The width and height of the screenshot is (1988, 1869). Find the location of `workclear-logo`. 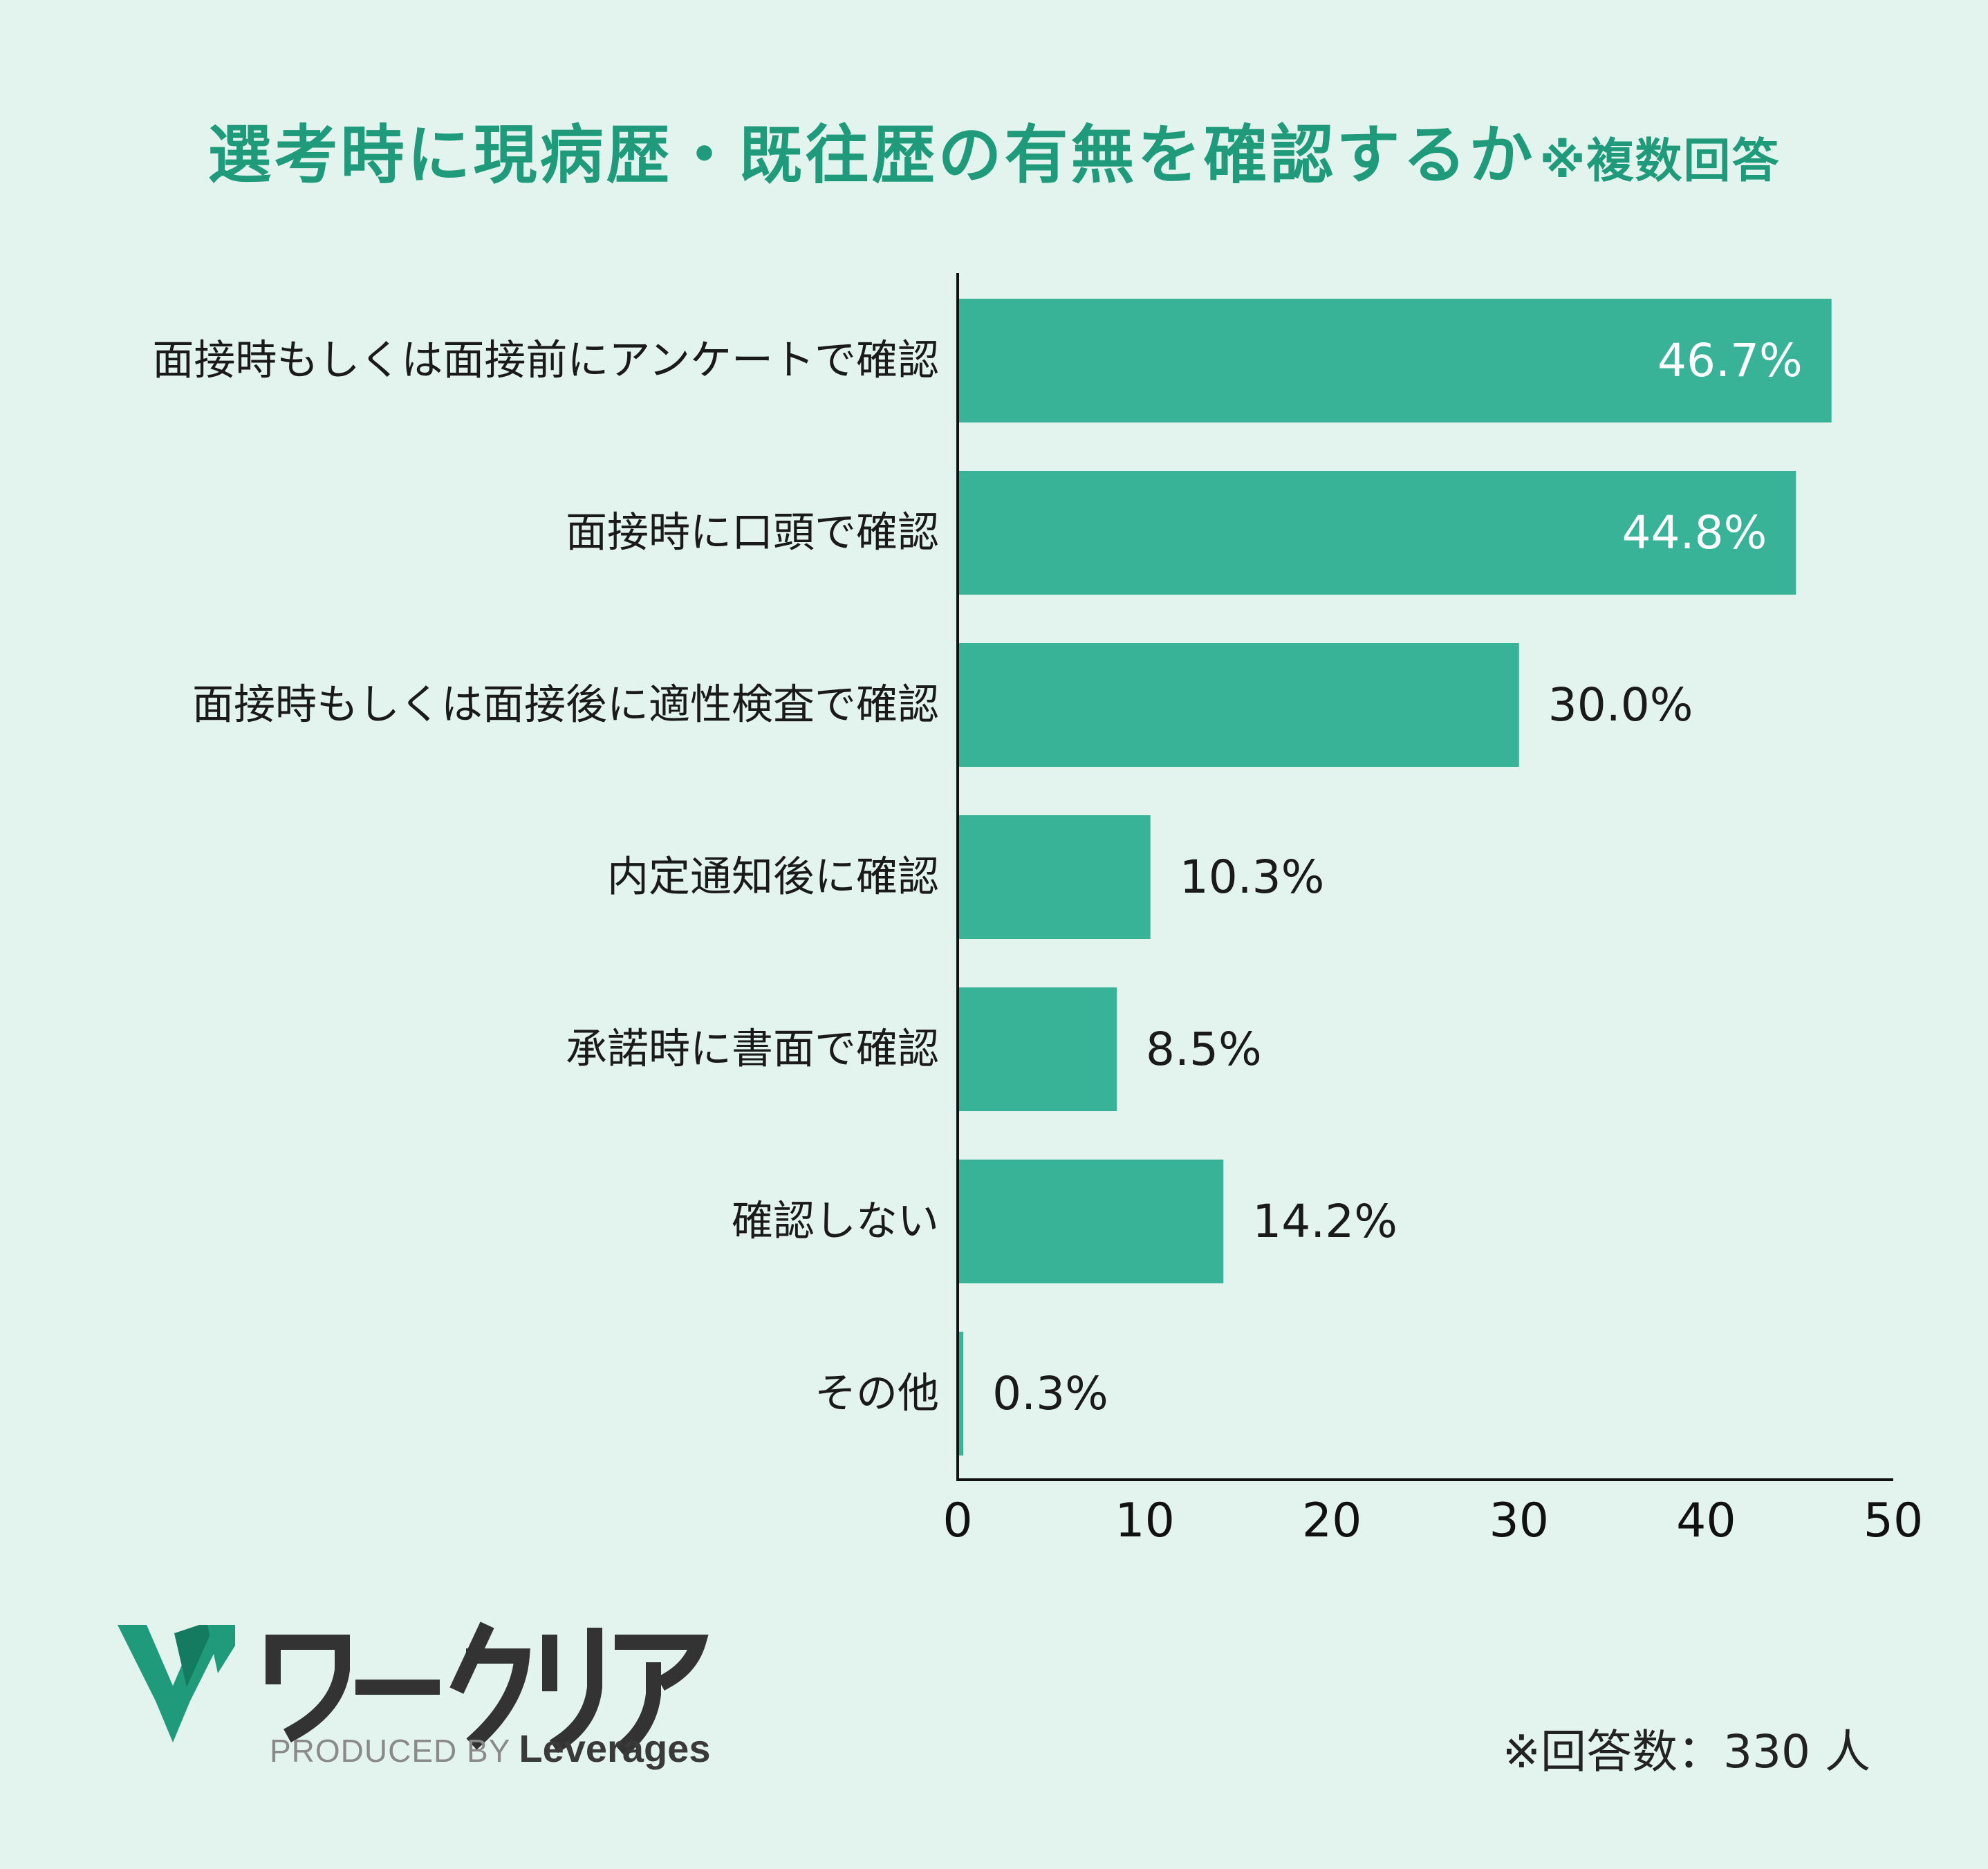

workclear-logo is located at coordinates (413, 1689).